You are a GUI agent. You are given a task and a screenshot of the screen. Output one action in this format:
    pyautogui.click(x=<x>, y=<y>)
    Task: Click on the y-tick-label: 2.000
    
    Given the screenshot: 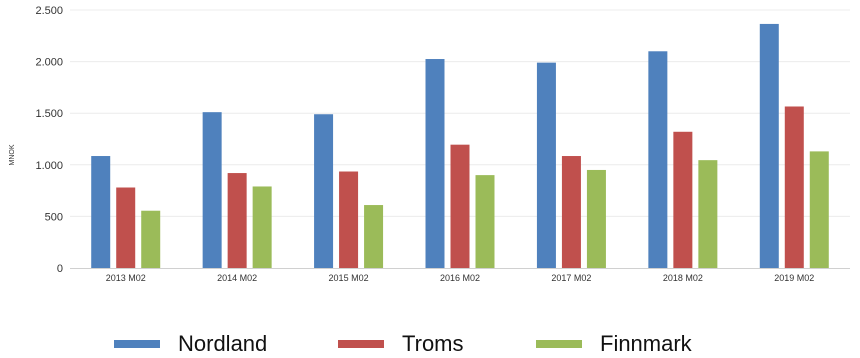 What is the action you would take?
    pyautogui.click(x=49, y=63)
    